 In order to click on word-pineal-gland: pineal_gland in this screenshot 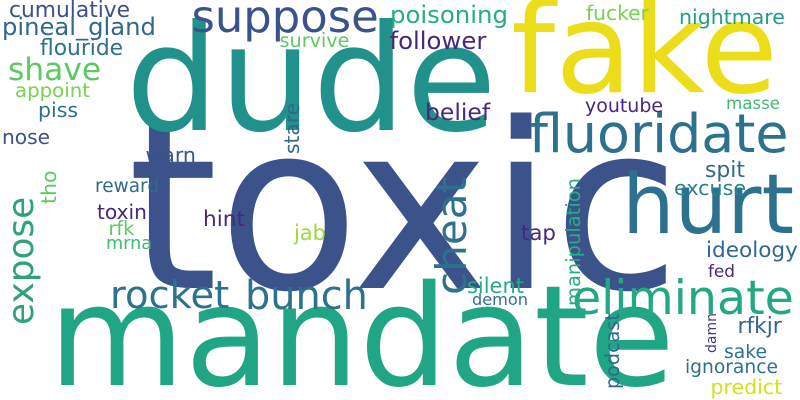, I will do `click(79, 26)`.